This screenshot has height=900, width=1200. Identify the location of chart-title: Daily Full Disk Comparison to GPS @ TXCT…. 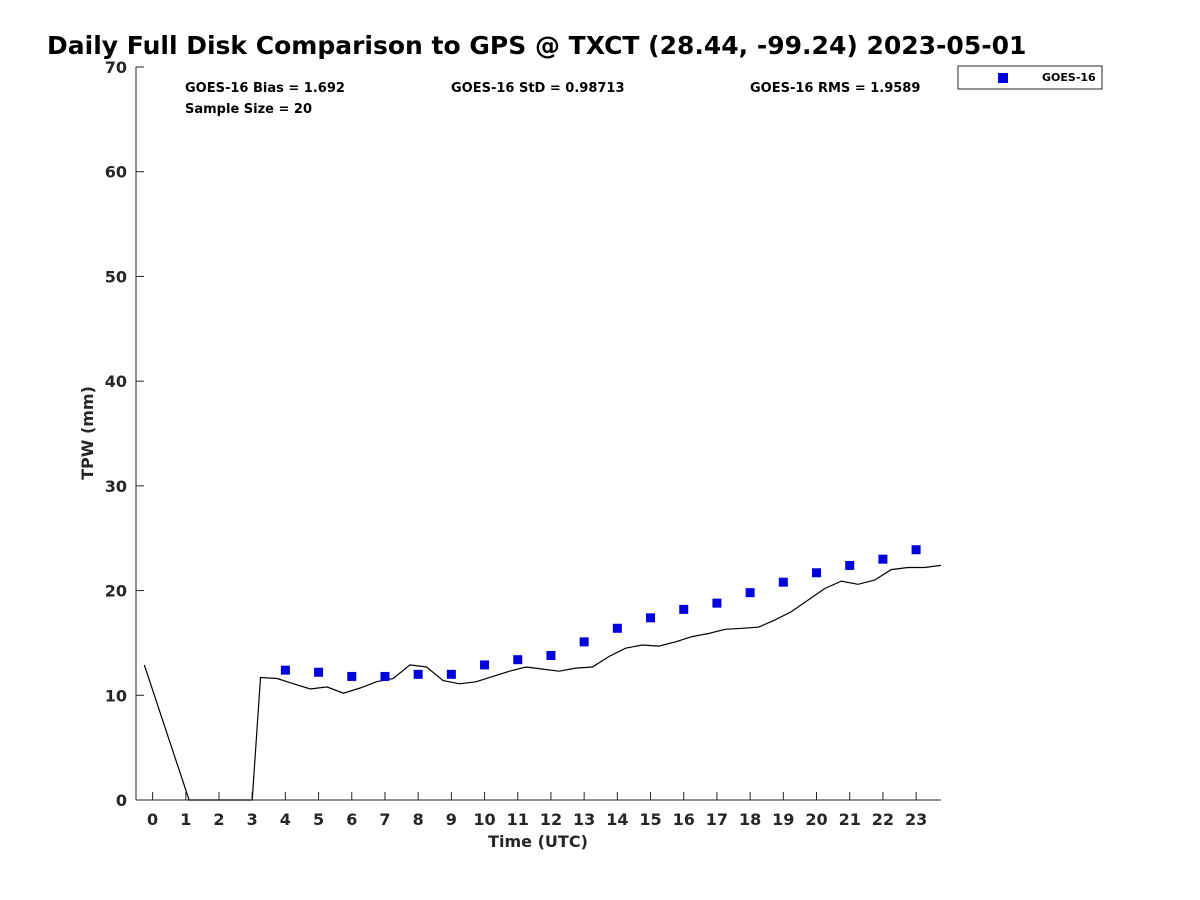
(536, 45).